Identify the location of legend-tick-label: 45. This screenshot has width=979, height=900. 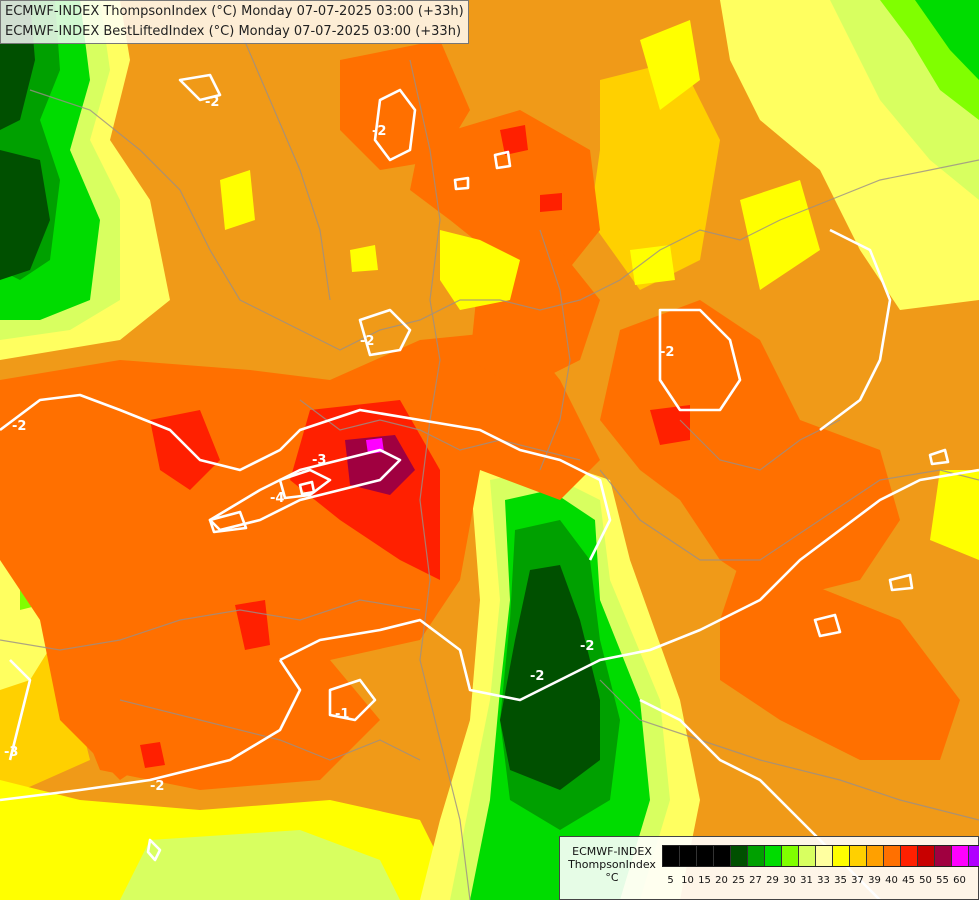
(908, 880).